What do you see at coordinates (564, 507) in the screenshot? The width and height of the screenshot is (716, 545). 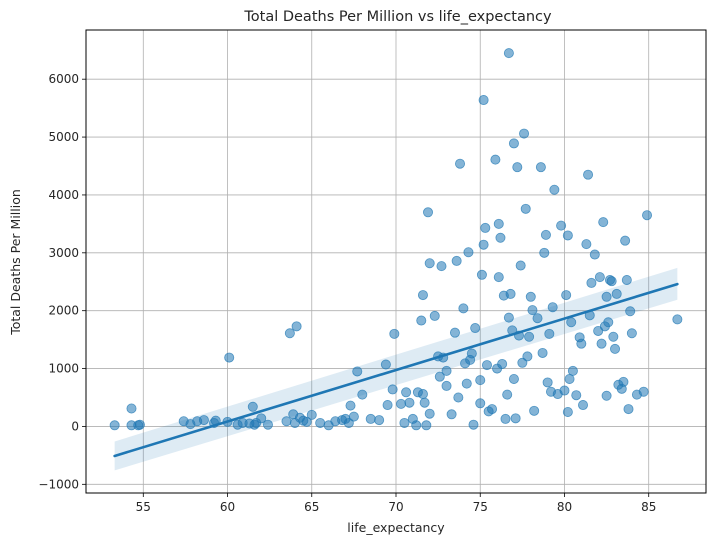 I see `x-tick-label: 80` at bounding box center [564, 507].